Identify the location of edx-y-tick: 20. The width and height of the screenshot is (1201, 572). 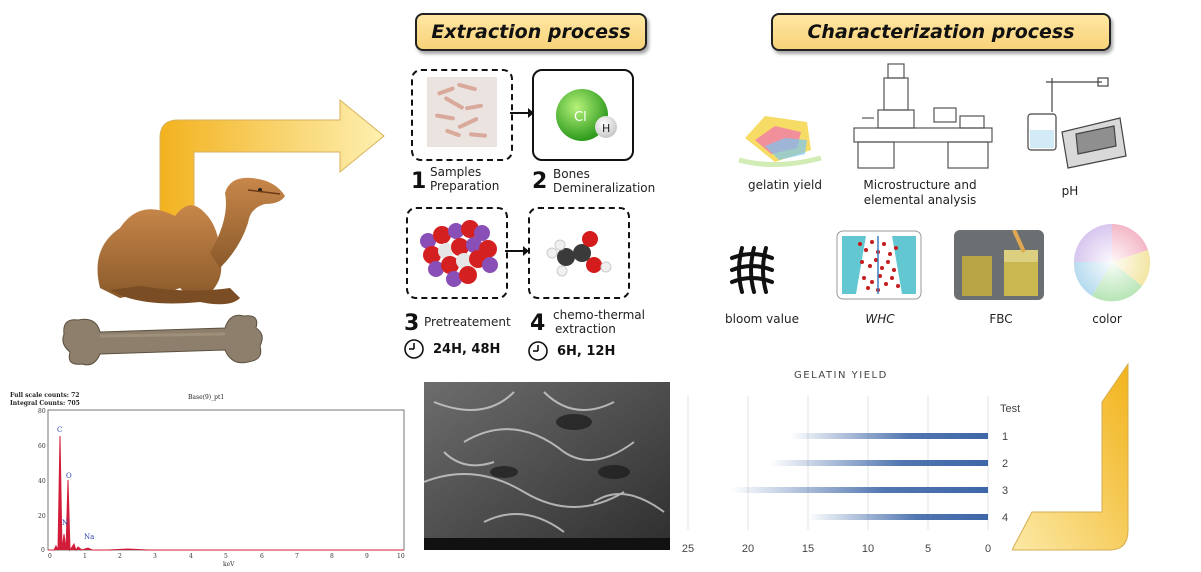
(42, 516).